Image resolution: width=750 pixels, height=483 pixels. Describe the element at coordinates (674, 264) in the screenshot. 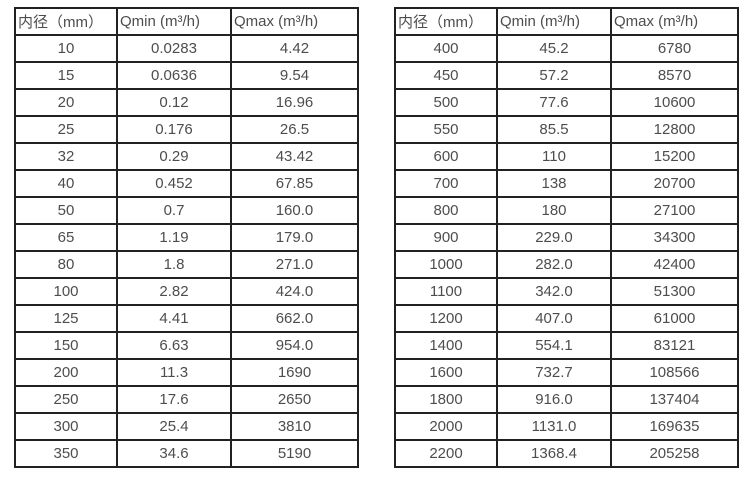

I see `cell-qmax: 42400` at that location.